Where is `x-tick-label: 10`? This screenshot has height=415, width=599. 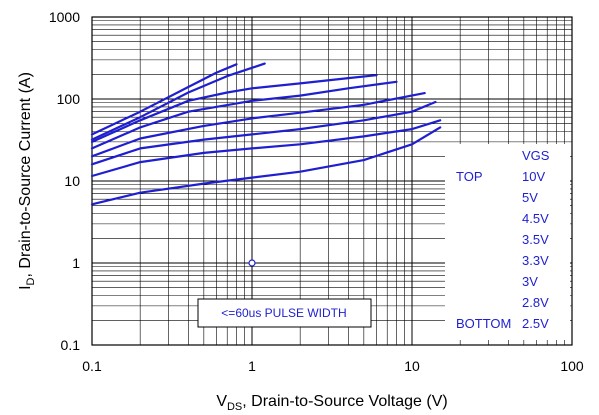
x-tick-label: 10 is located at coordinates (412, 366).